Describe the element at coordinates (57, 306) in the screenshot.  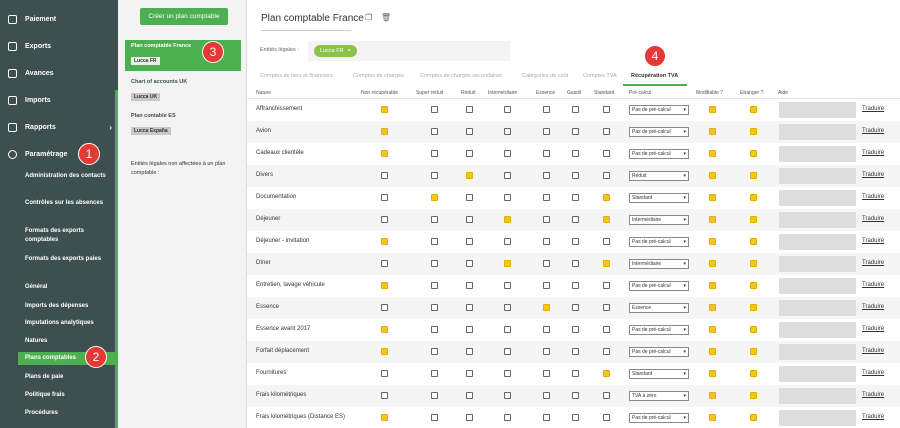
I see `sidebar-item-imports-depenses: Imports des dépenses` at that location.